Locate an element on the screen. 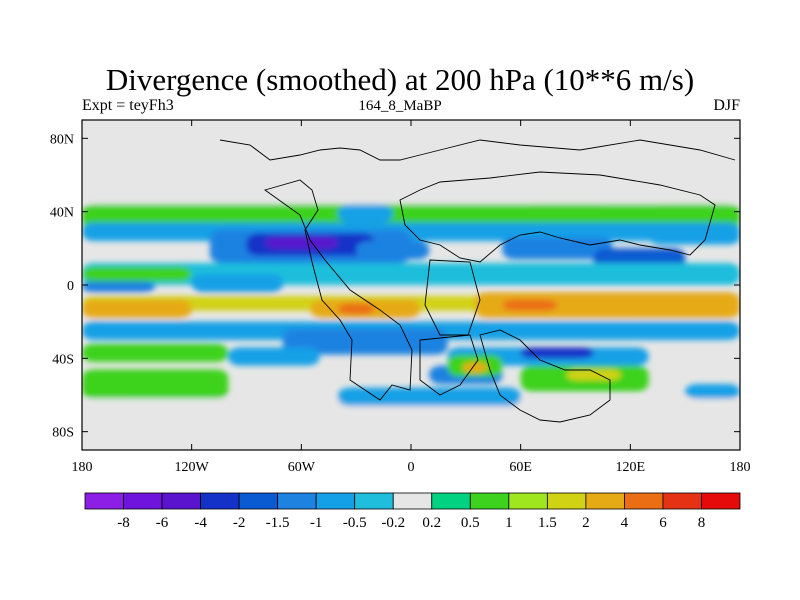 The width and height of the screenshot is (800, 600). colorbar-label: 0.5 is located at coordinates (470, 523).